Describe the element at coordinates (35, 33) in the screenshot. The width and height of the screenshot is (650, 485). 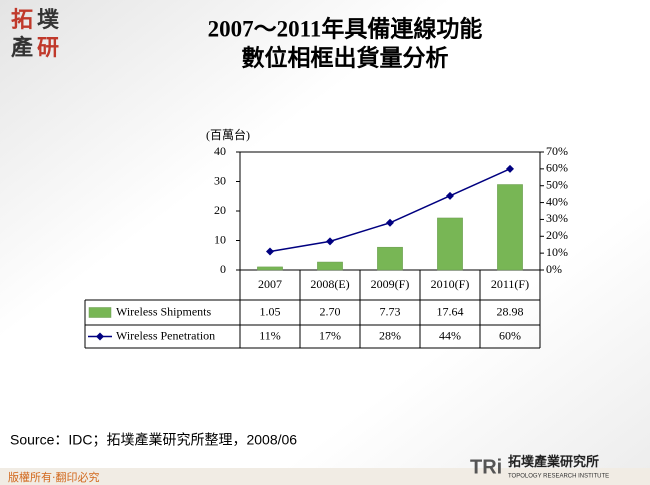
I see `logo: 拓 墣 產 研` at that location.